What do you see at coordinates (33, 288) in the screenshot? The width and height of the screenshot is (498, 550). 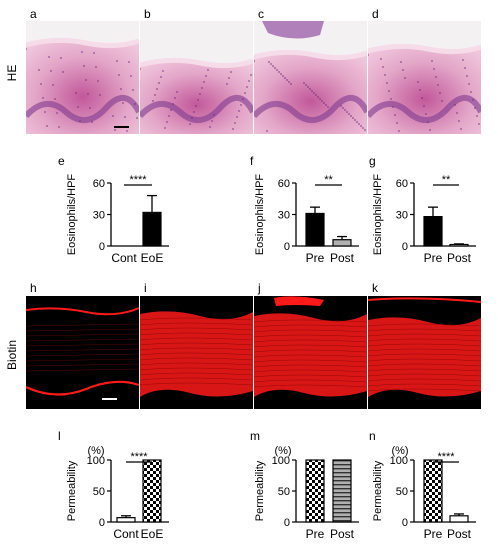 I see `panel-letter-h: h` at bounding box center [33, 288].